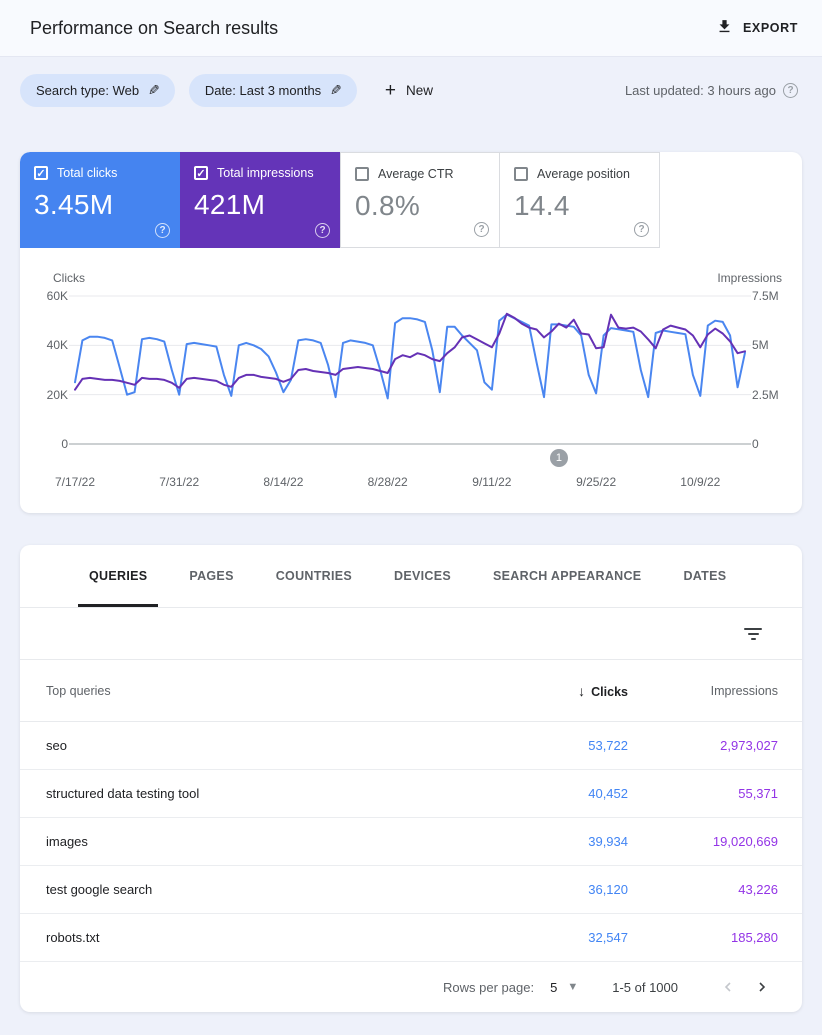 This screenshot has width=822, height=1035. I want to click on clicks-cell: 40,452, so click(608, 793).